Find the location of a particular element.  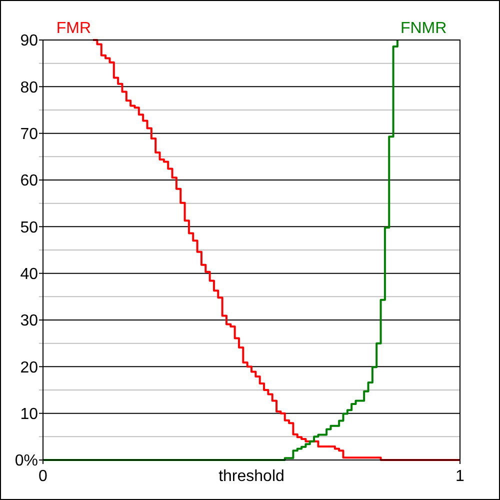

y-tick-label: 90 is located at coordinates (29, 41).